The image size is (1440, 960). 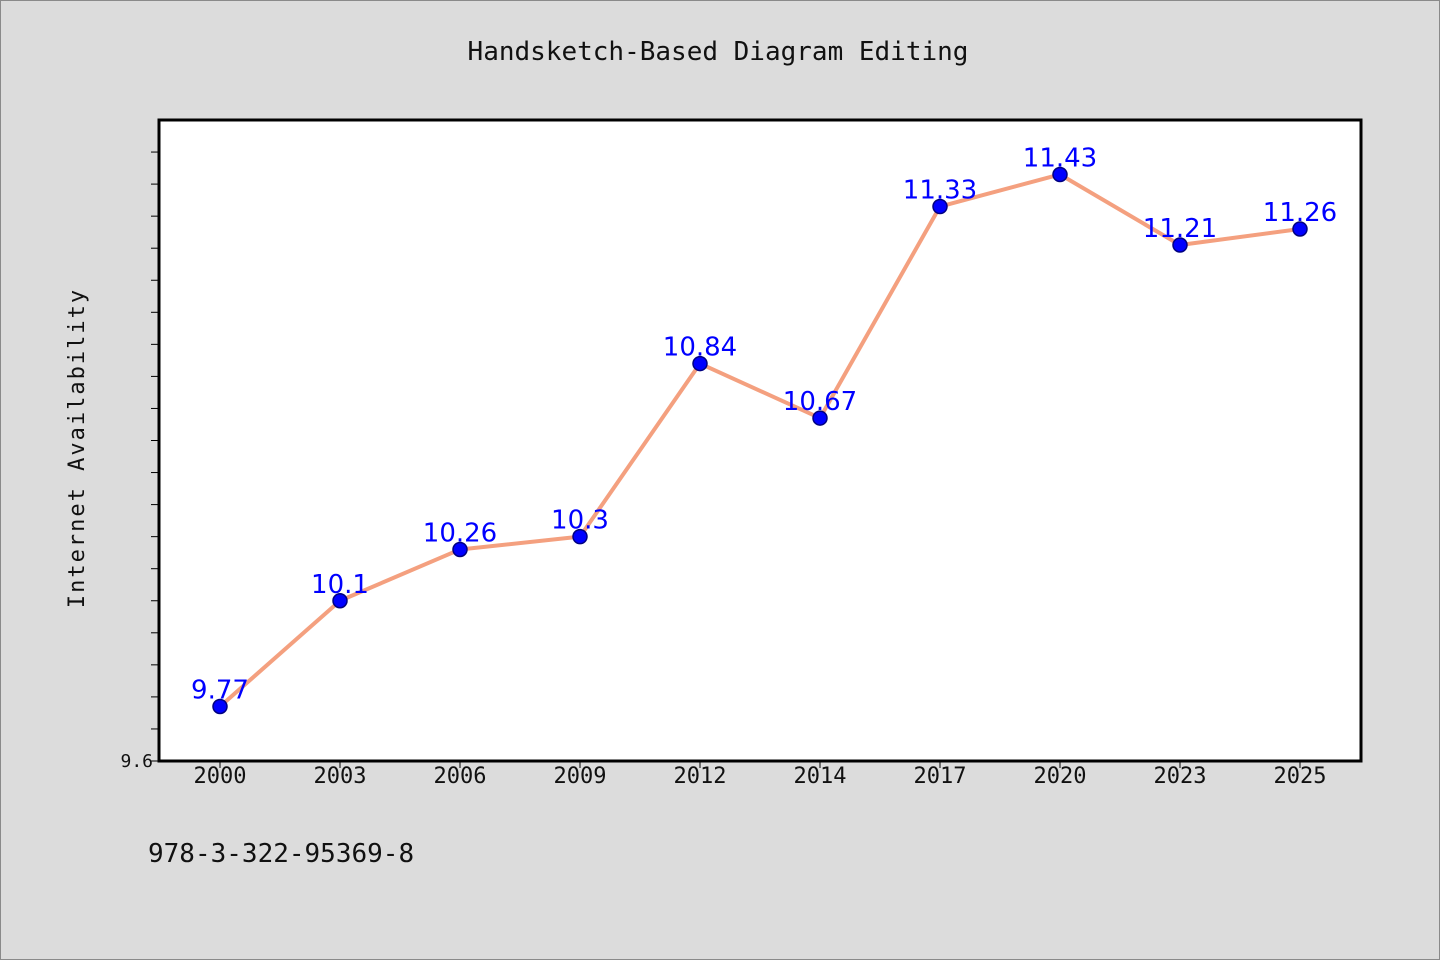 What do you see at coordinates (760, 775) in the screenshot?
I see `x-axis-ticks: 2000 2003 2006 2009 2012 2014 2017 2020 2023 2025` at bounding box center [760, 775].